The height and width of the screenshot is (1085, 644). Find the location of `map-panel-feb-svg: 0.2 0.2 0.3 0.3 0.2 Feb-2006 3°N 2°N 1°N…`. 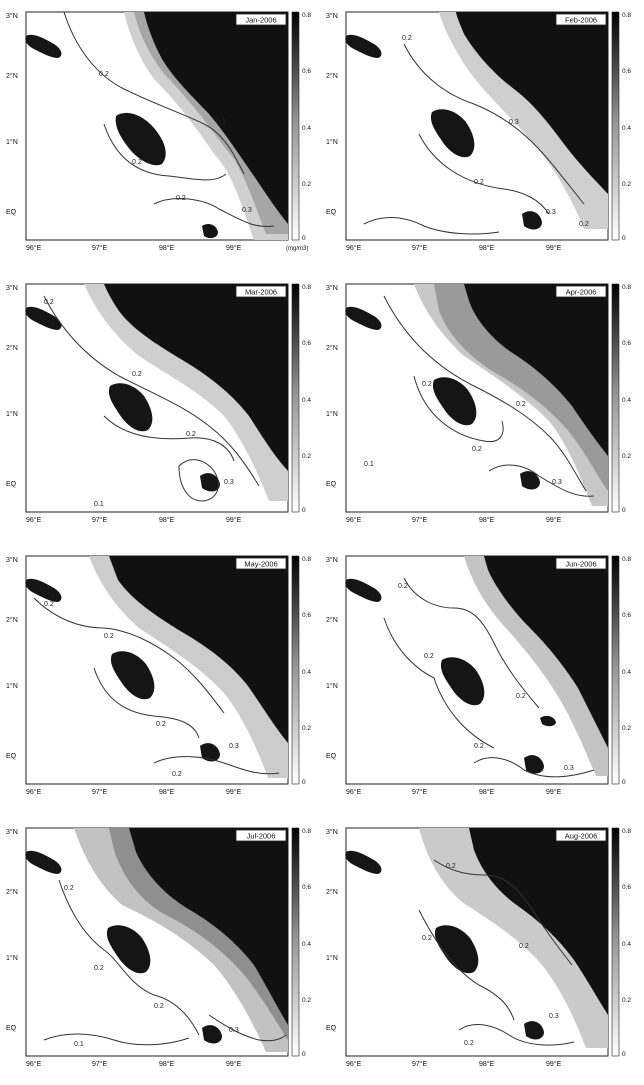

map-panel-feb-svg: 0.2 0.2 0.3 0.3 0.2 Feb-2006 3°N 2°N 1°N… is located at coordinates (478, 131).